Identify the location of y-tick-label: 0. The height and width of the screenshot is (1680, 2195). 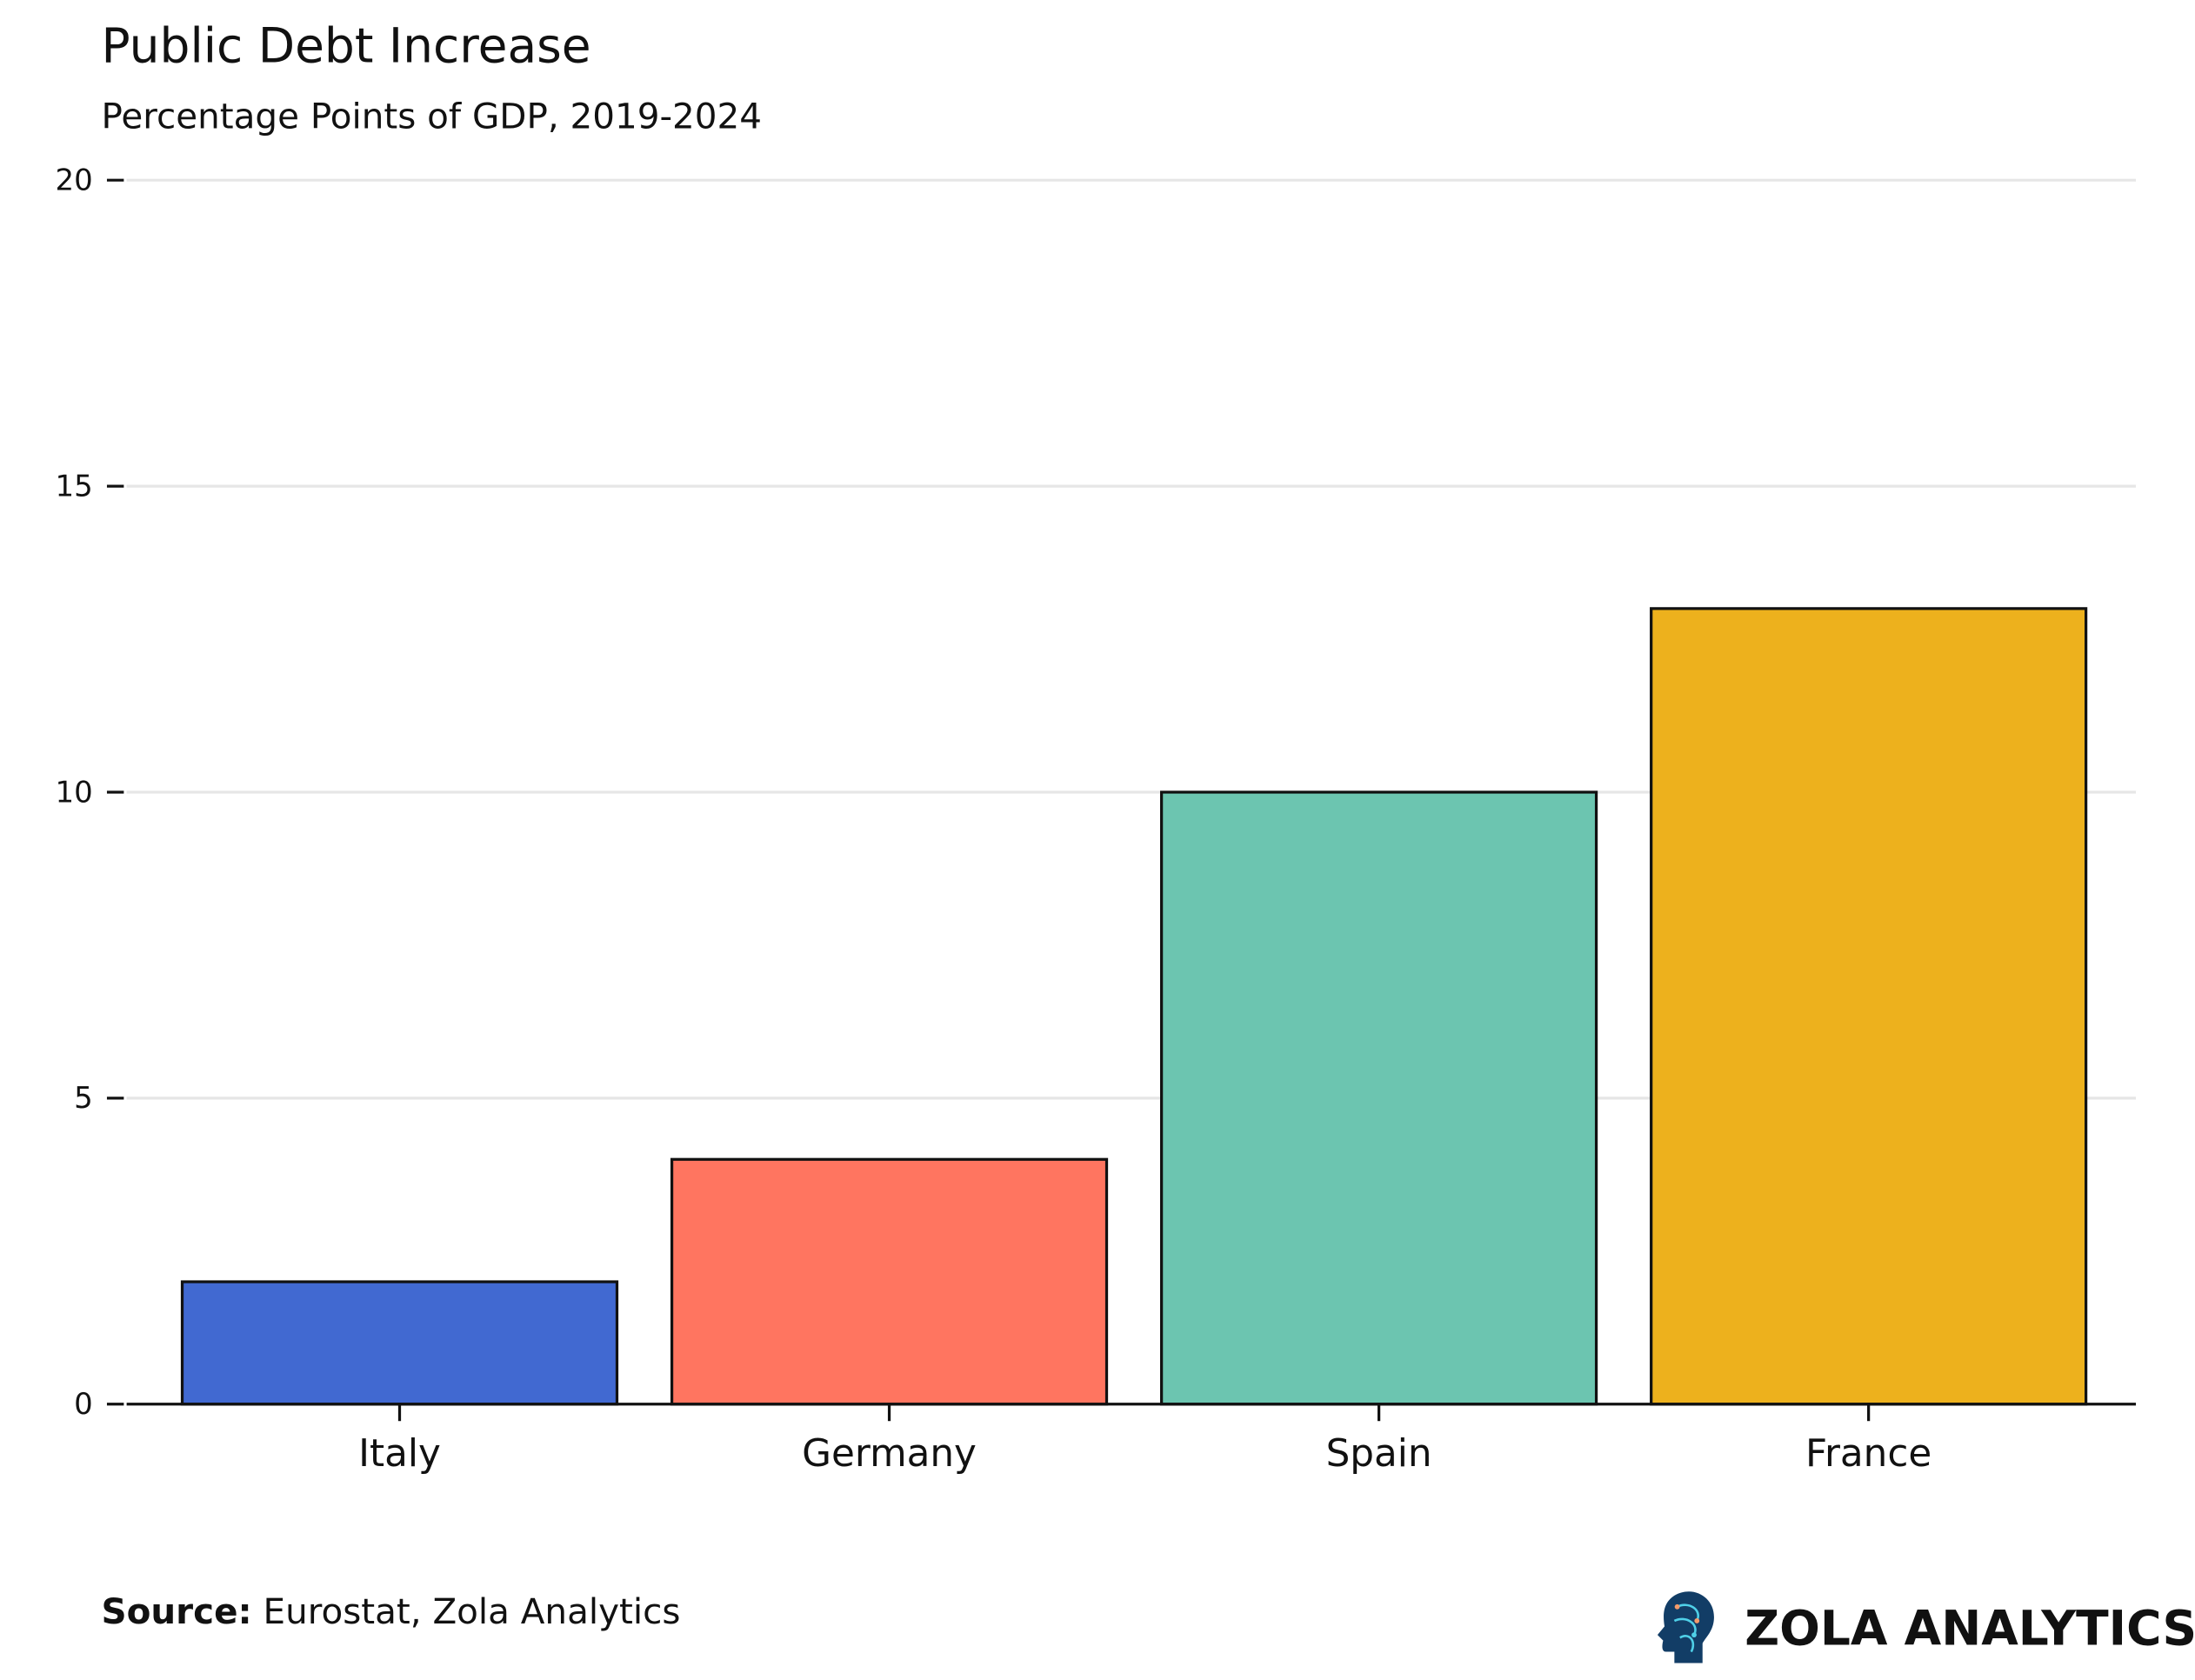
(84, 1404).